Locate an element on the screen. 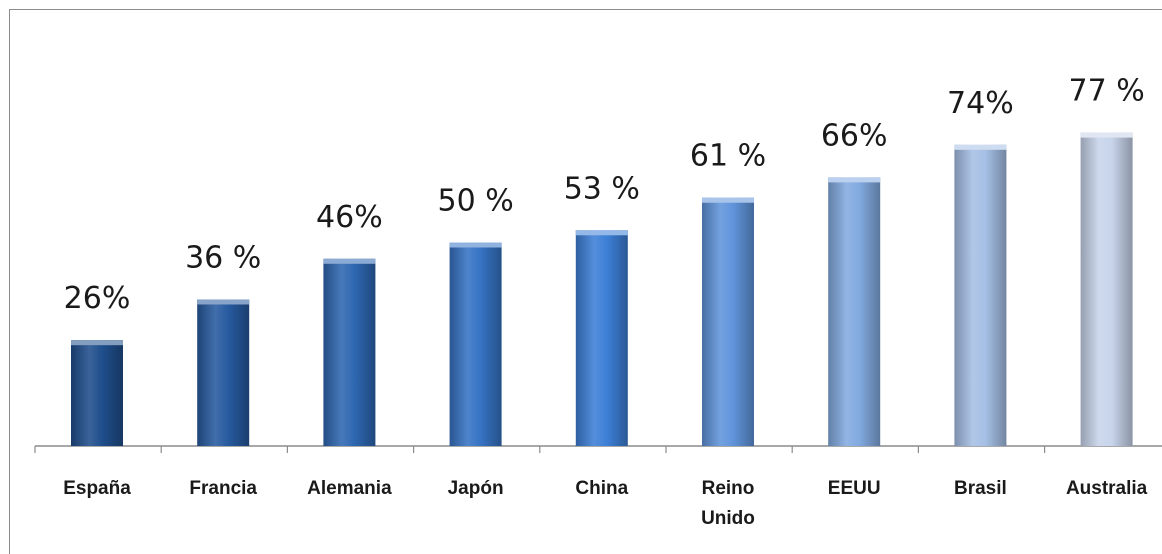 This screenshot has height=554, width=1162. category-label: EEUU is located at coordinates (854, 488).